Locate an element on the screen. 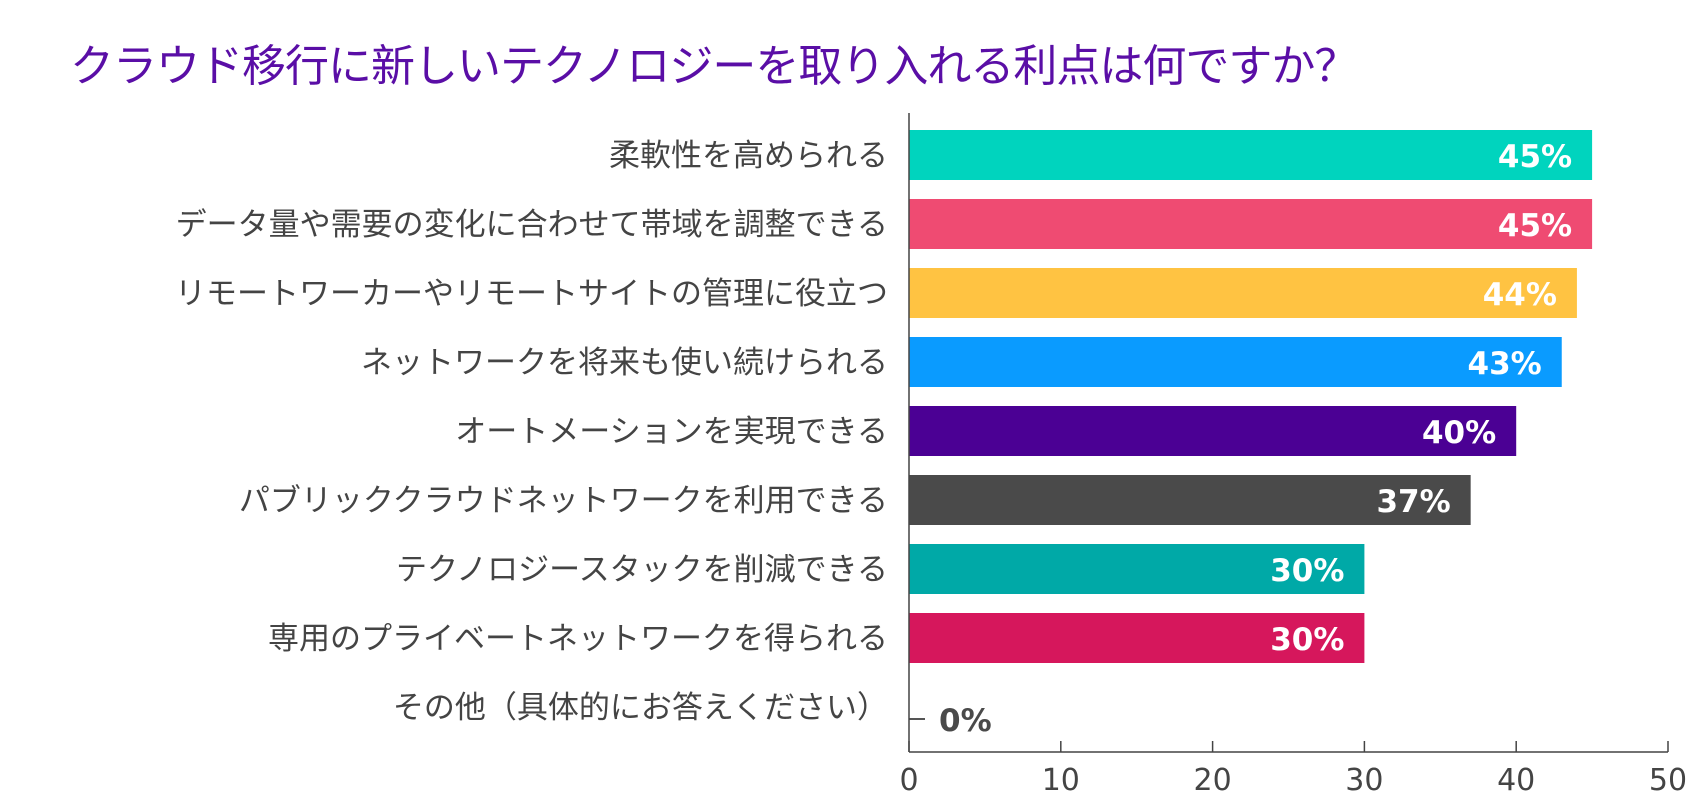 The width and height of the screenshot is (1708, 812). category-label: テクノロジースタックを削減できる is located at coordinates (642, 570).